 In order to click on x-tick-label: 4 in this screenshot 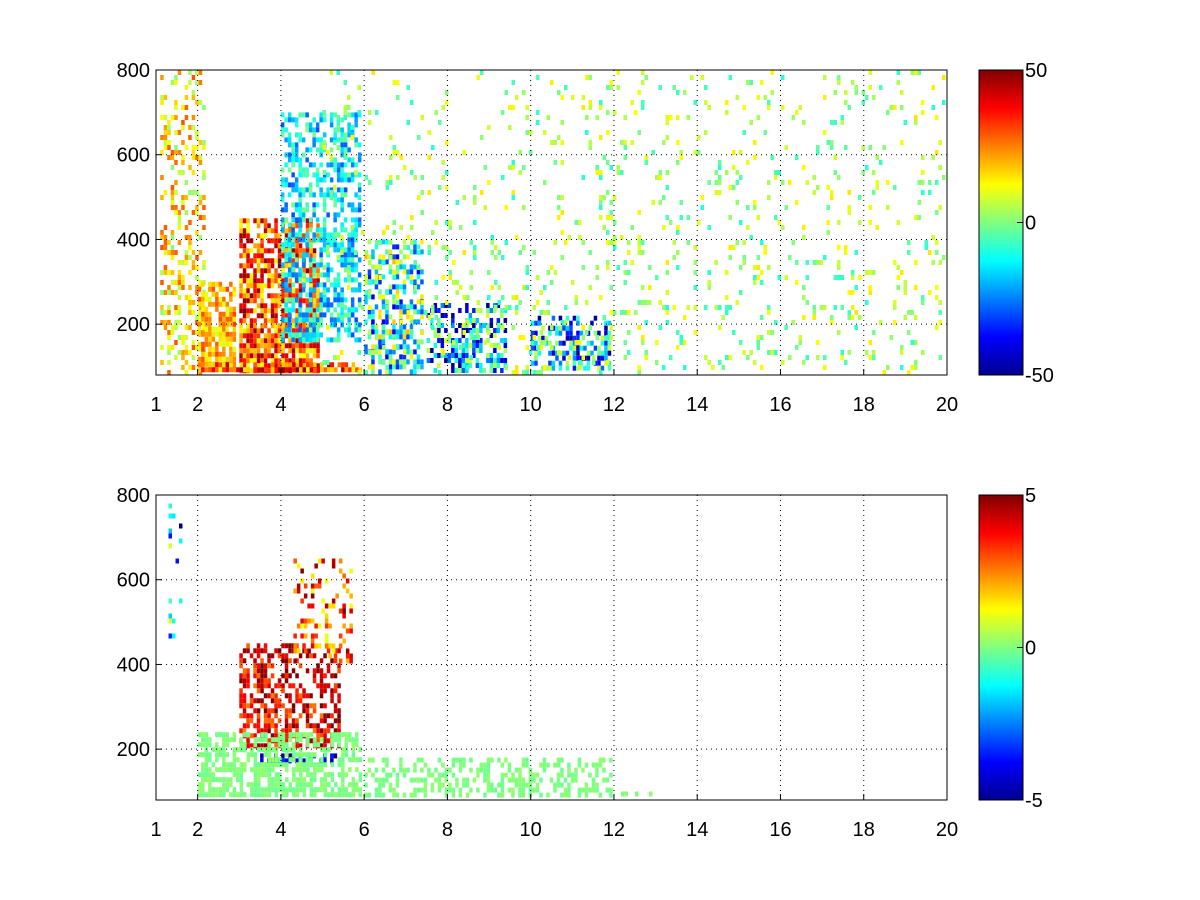, I will do `click(280, 830)`.